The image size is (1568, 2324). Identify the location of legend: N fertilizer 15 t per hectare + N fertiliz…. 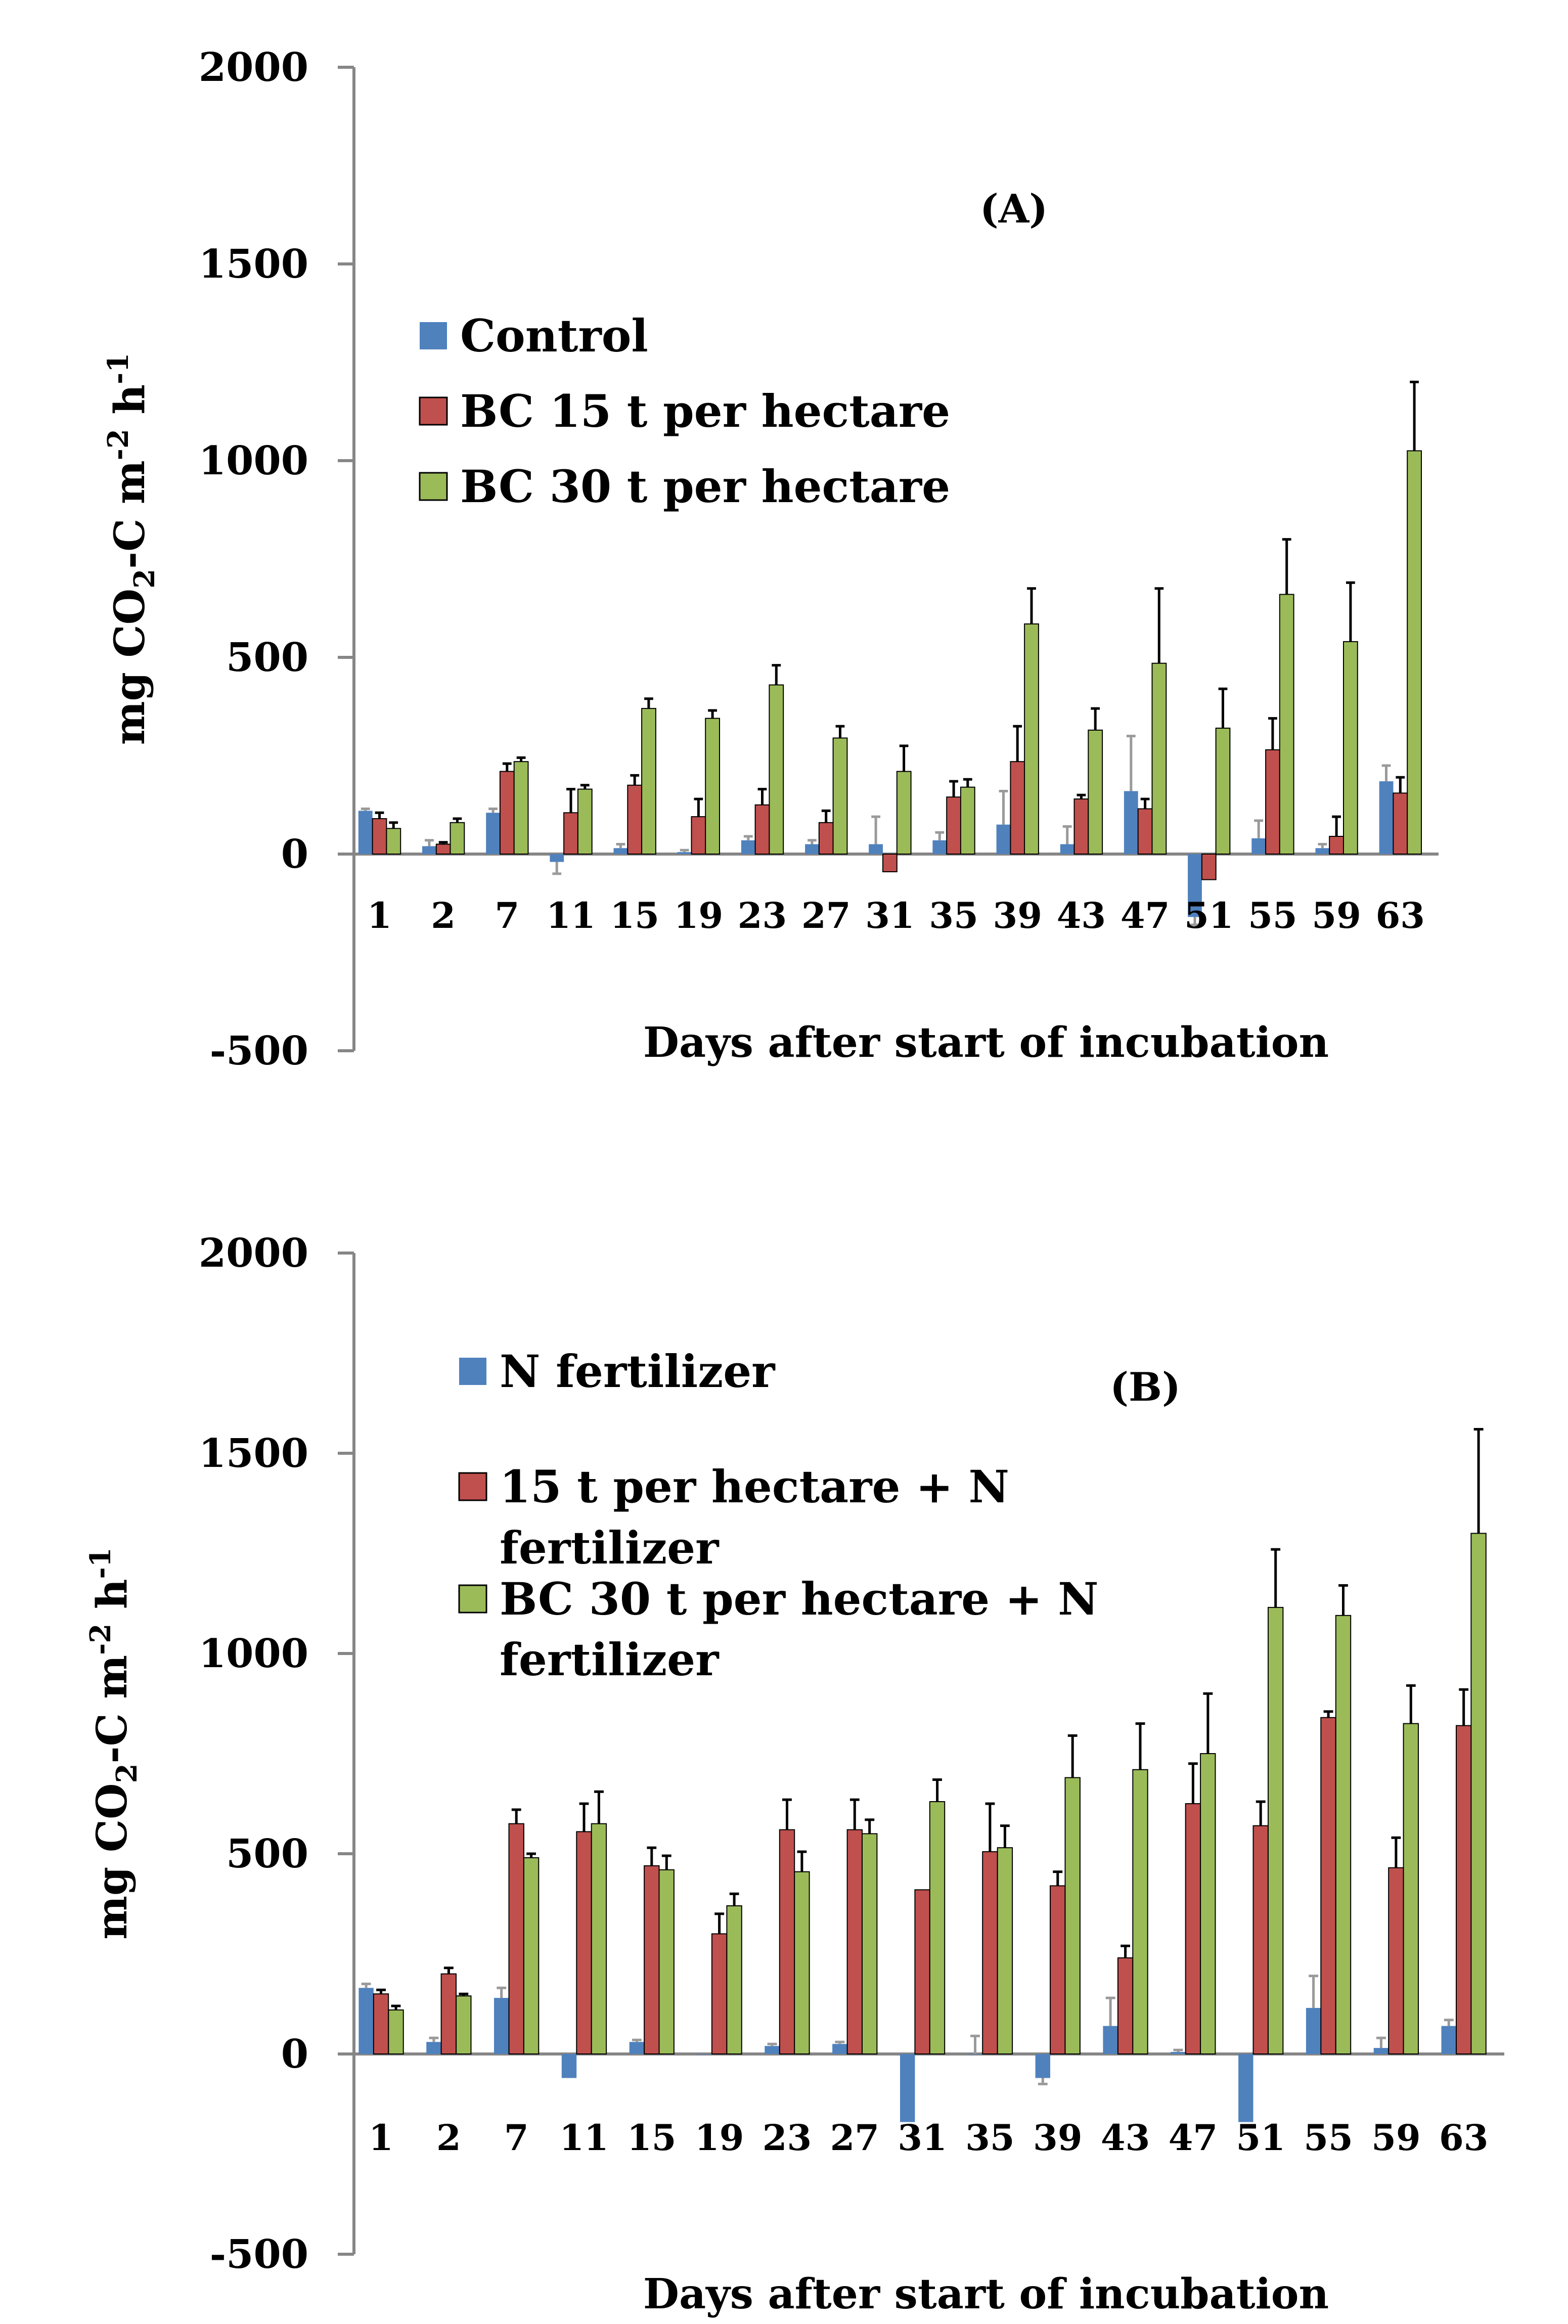
(779, 1515).